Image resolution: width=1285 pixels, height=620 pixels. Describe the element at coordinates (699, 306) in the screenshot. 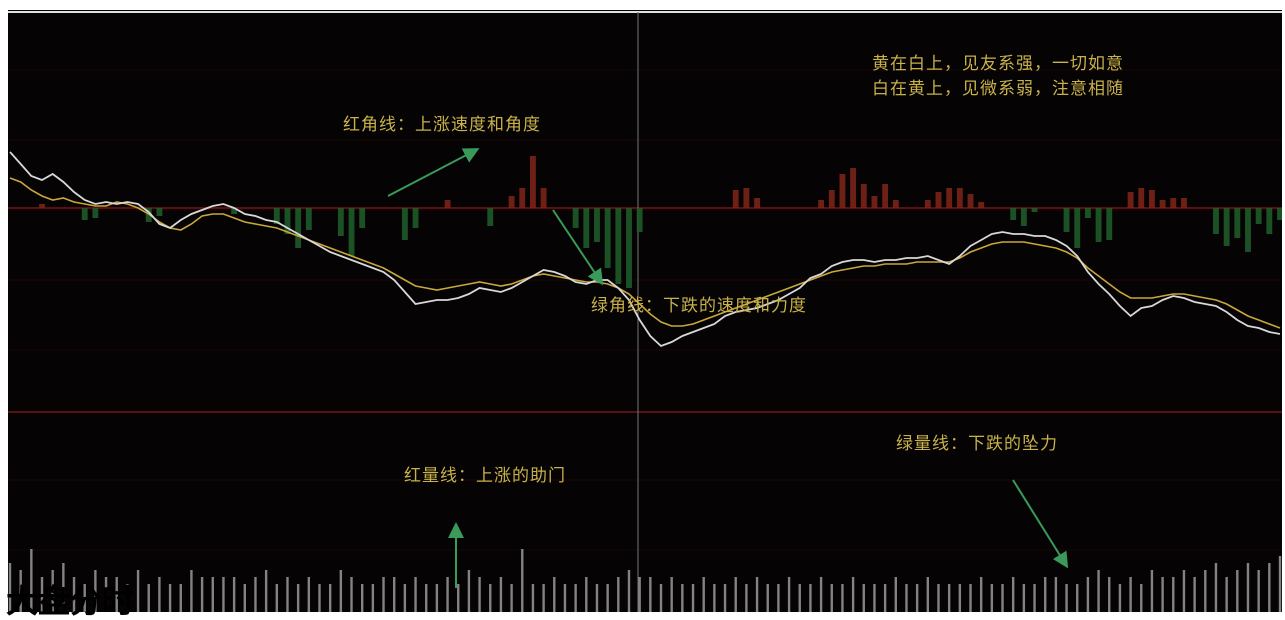

I see `green-angle-label: 绿角线：下跌的速度和力度` at that location.